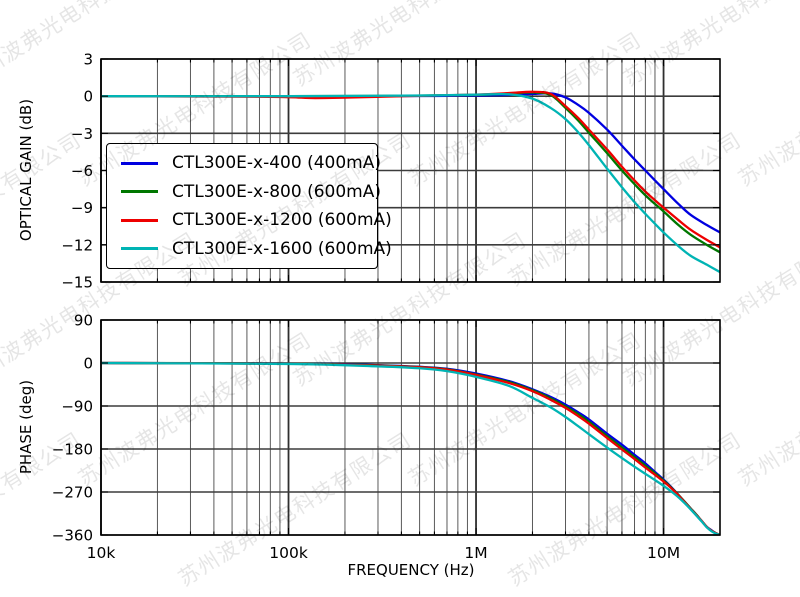  What do you see at coordinates (72, 493) in the screenshot?
I see `y-tick-label: −270` at bounding box center [72, 493].